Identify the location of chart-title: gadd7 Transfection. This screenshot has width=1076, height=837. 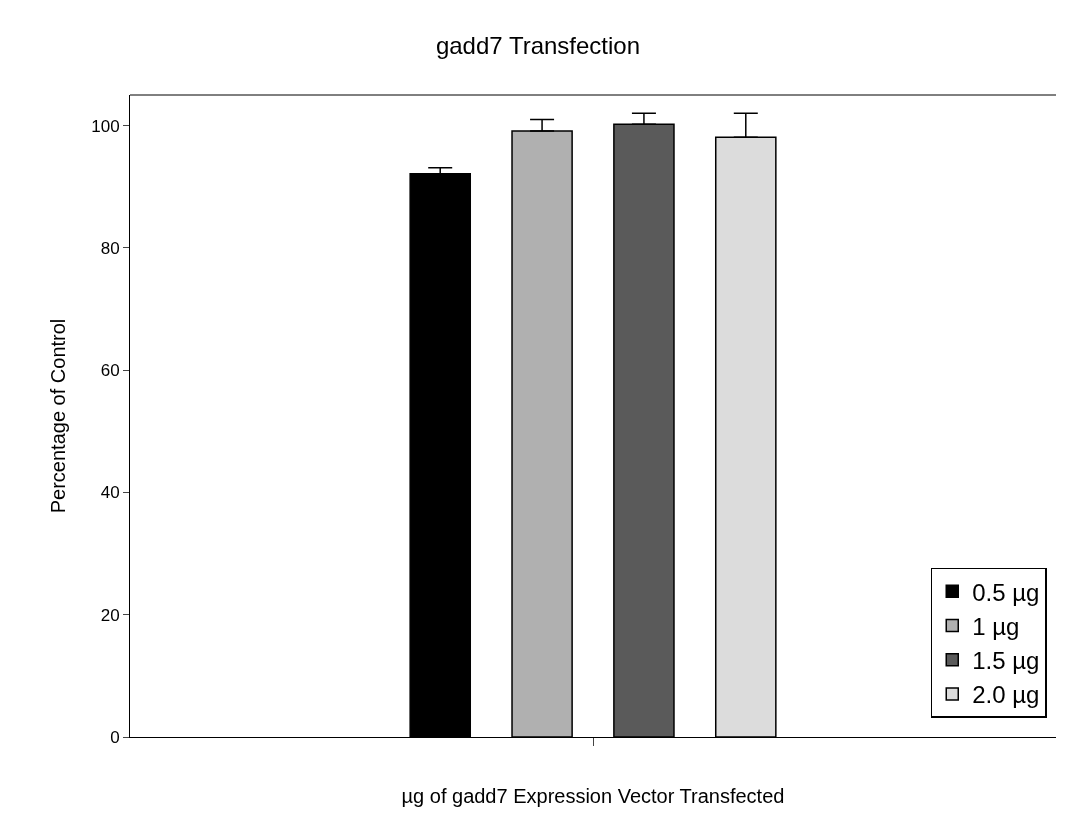
(538, 46).